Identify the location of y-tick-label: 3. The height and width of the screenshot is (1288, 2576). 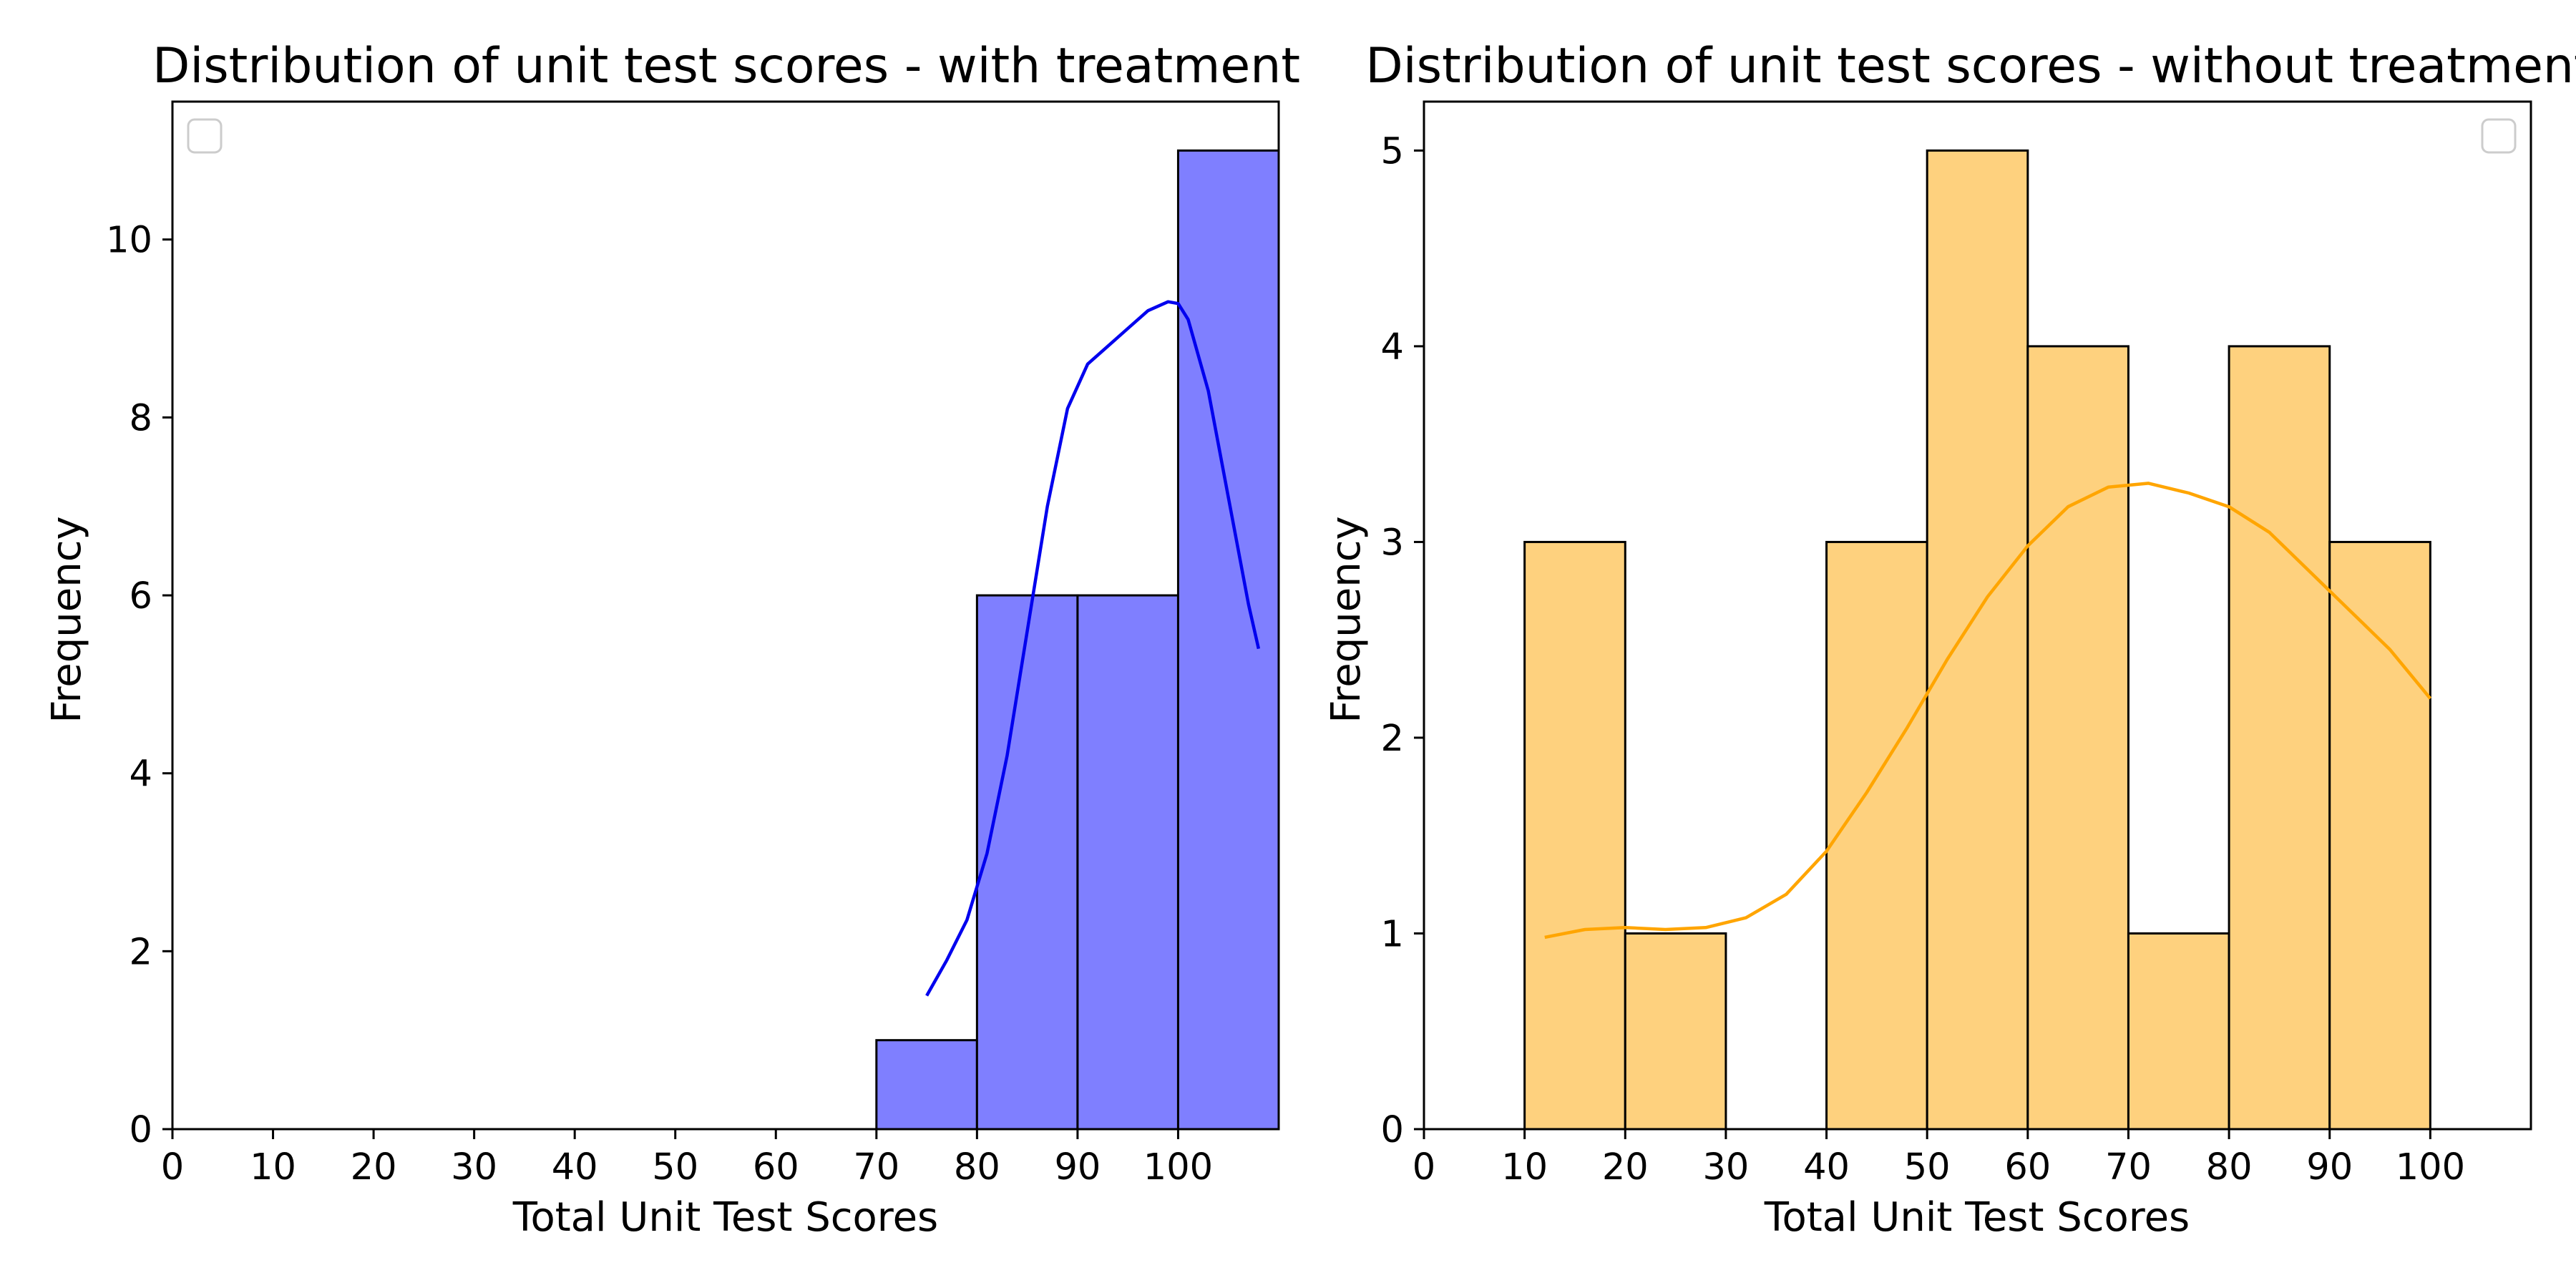
(1392, 543).